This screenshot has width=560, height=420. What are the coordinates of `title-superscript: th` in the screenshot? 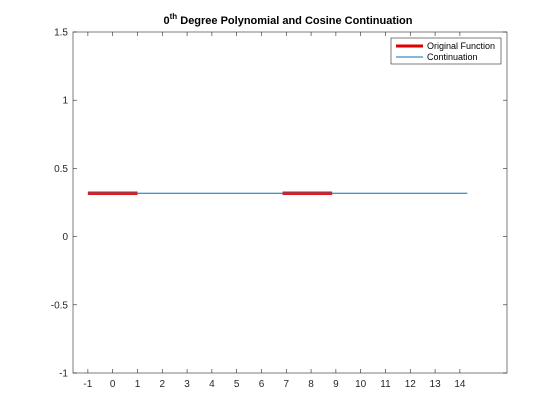 It's located at (174, 16).